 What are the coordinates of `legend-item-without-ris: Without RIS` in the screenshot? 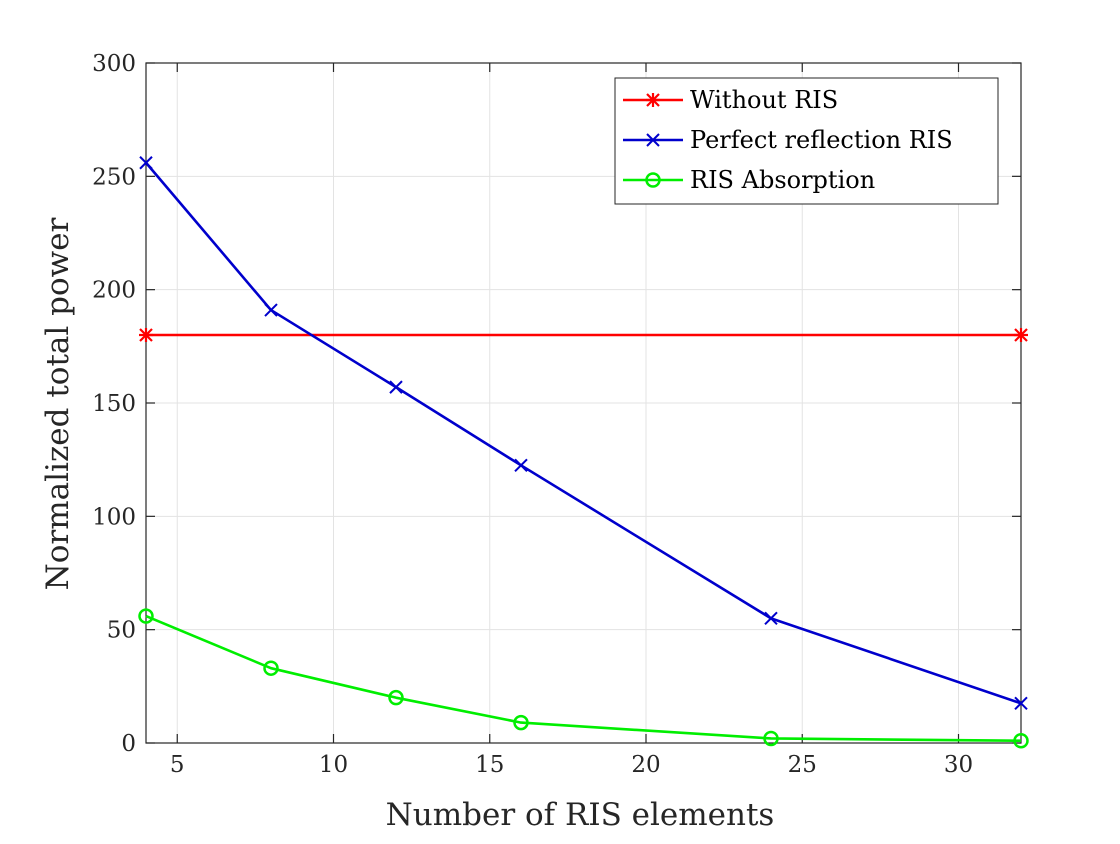 It's located at (730, 100).